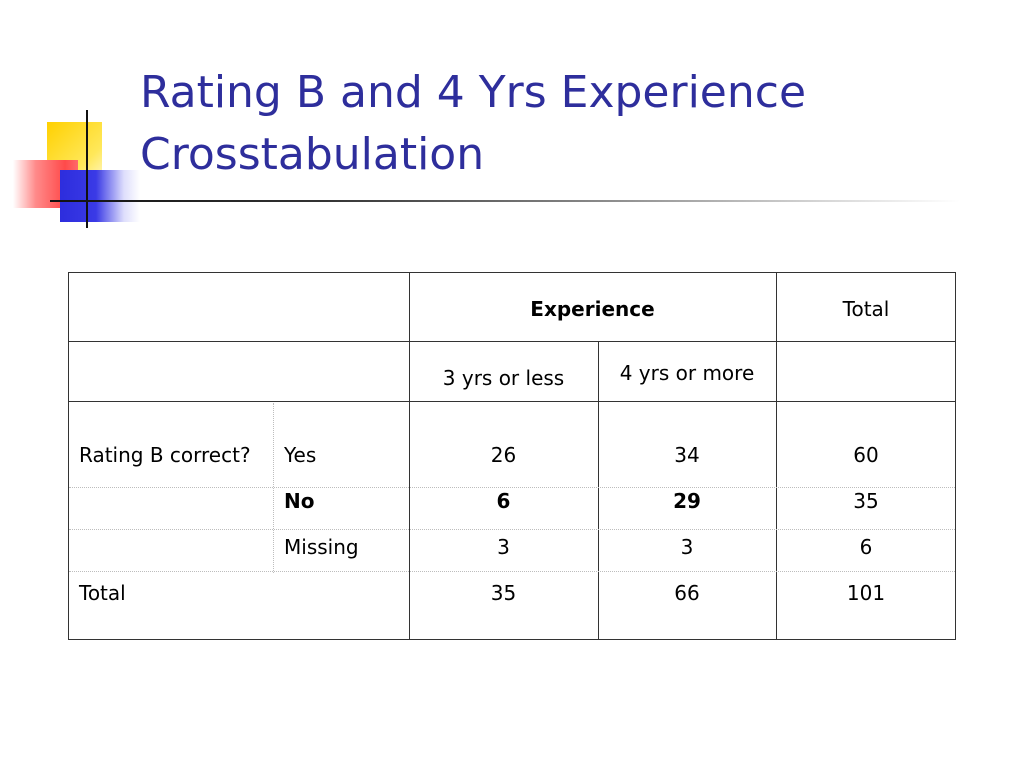 Image resolution: width=1024 pixels, height=768 pixels. What do you see at coordinates (503, 501) in the screenshot?
I see `cell-no-3yrs: 6` at bounding box center [503, 501].